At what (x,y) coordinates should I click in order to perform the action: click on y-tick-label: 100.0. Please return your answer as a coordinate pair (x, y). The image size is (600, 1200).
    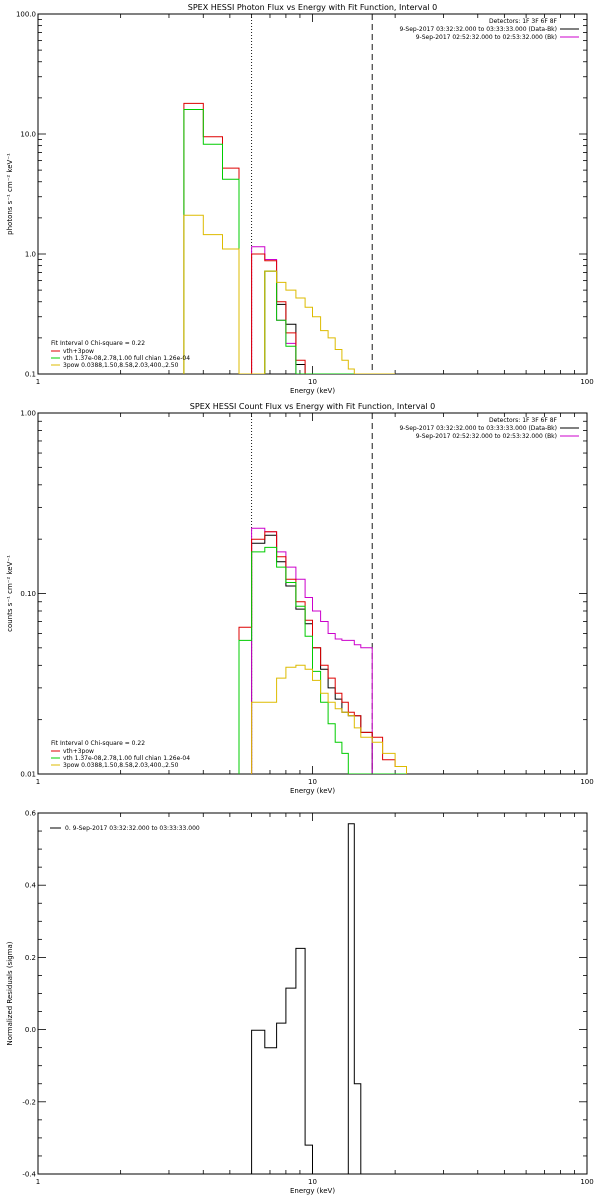
    Looking at the image, I should click on (26, 15).